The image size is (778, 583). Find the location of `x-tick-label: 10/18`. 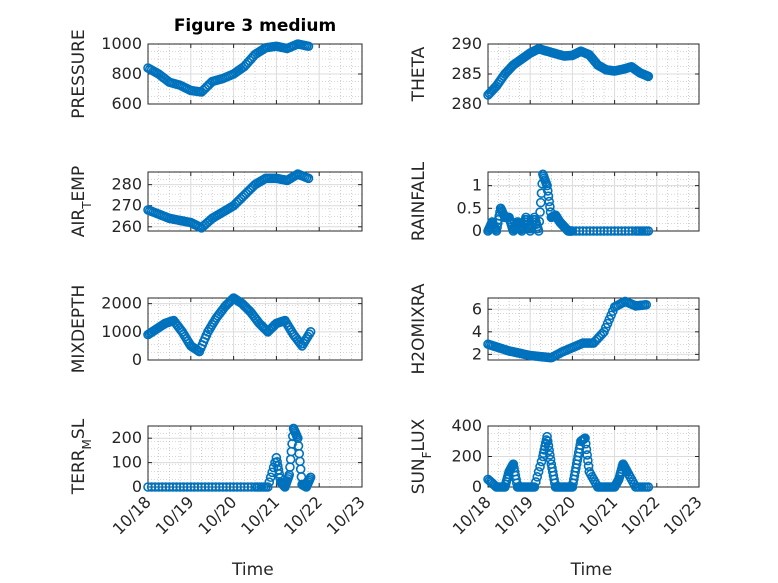

x-tick-label: 10/18 is located at coordinates (472, 515).